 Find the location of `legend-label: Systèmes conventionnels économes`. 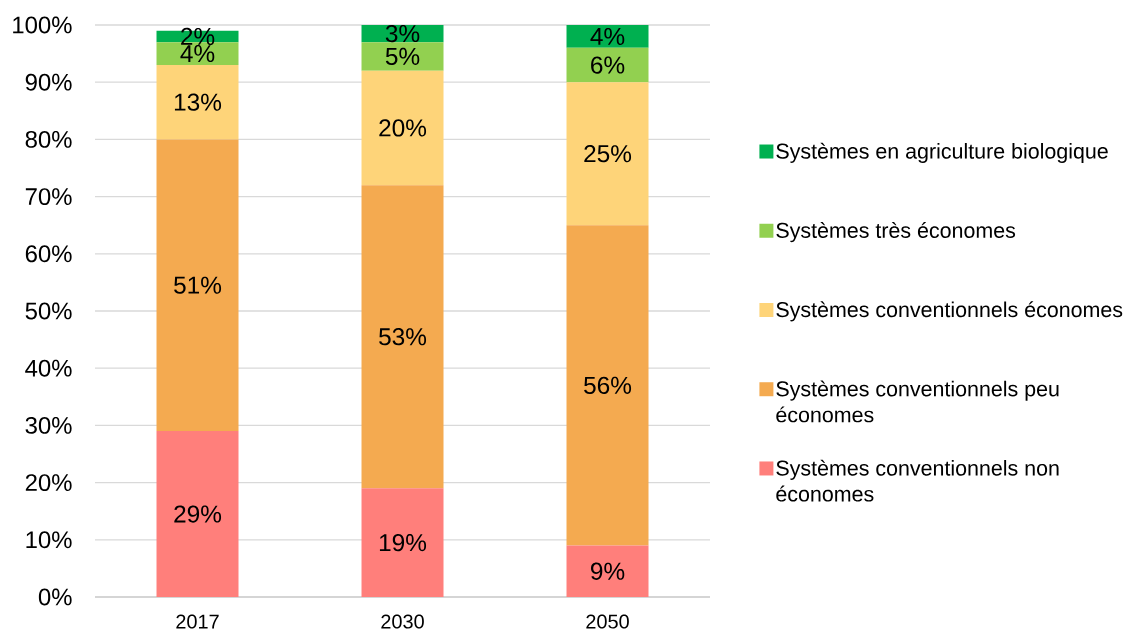

legend-label: Systèmes conventionnels économes is located at coordinates (949, 311).